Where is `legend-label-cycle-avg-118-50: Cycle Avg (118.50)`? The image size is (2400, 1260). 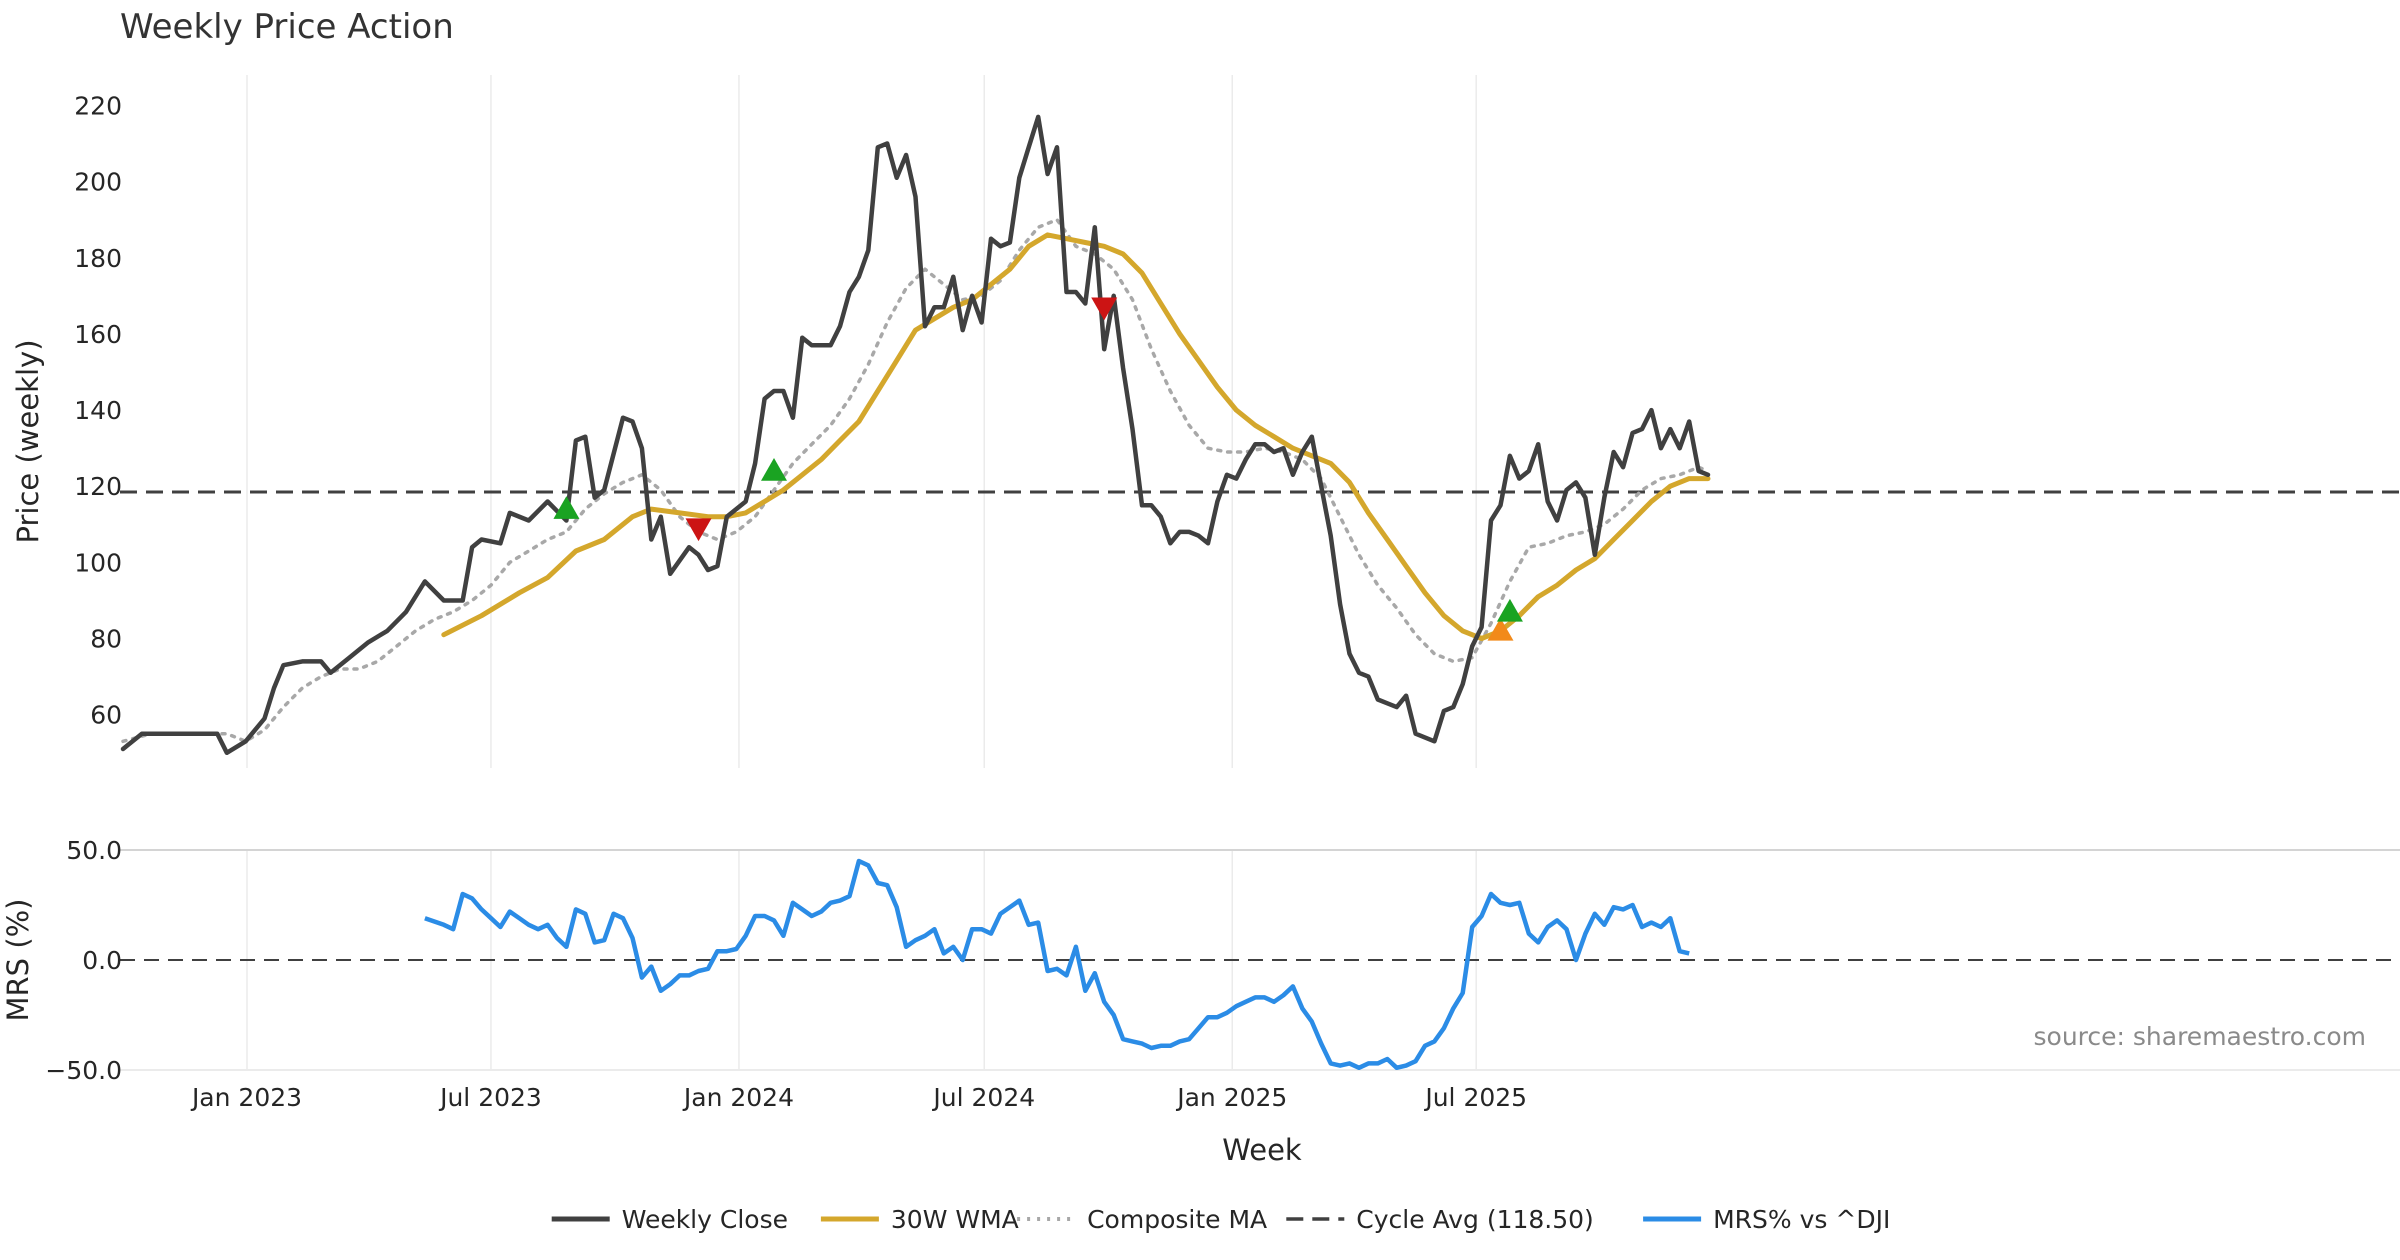 legend-label-cycle-avg-118-50: Cycle Avg (118.50) is located at coordinates (1475, 1219).